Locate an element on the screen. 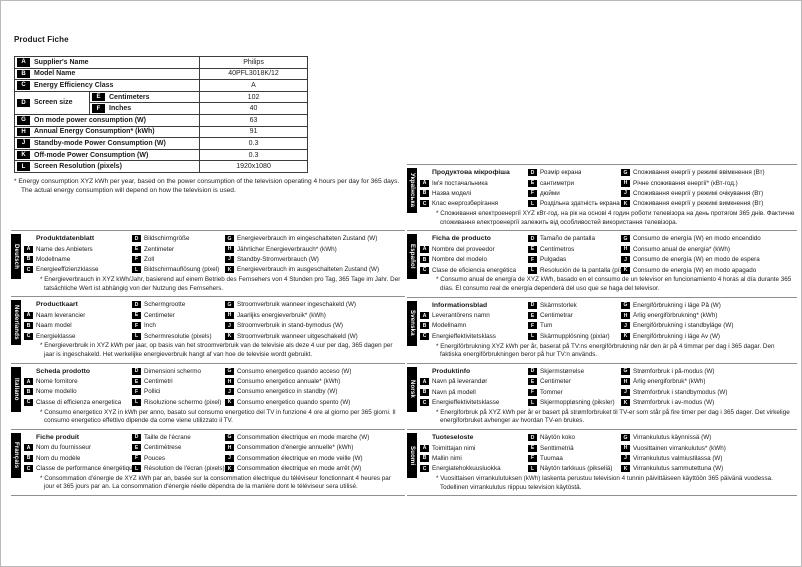  section-item: C Energieeffizienzklasse is located at coordinates (78, 270).